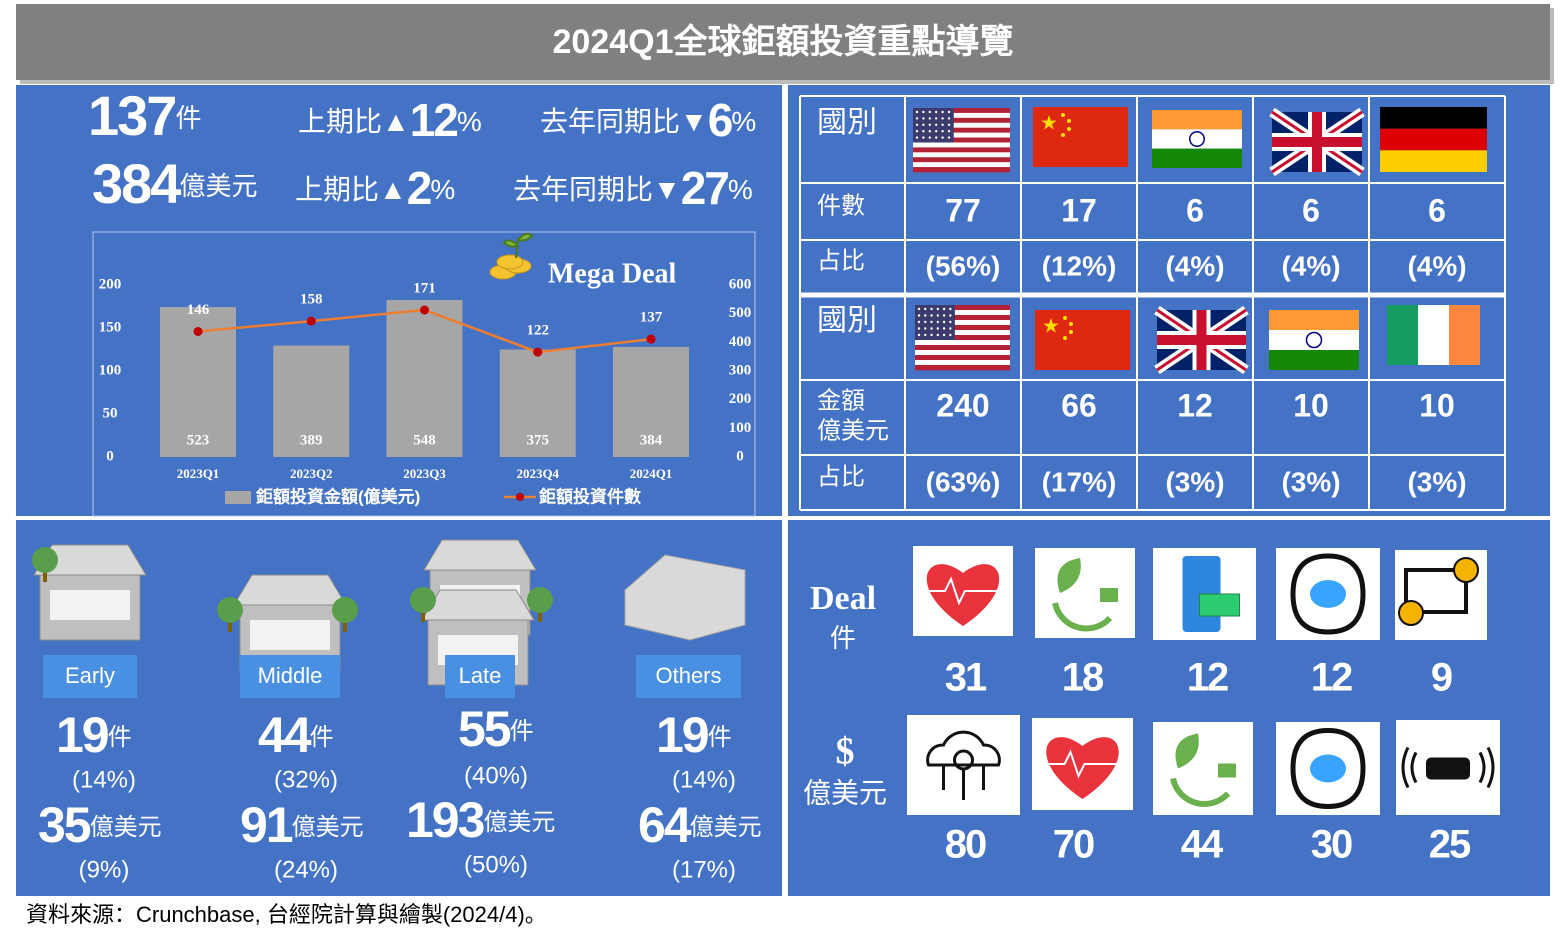 The width and height of the screenshot is (1564, 945). Describe the element at coordinates (963, 481) in the screenshot. I see `amount-share: (63%)` at that location.